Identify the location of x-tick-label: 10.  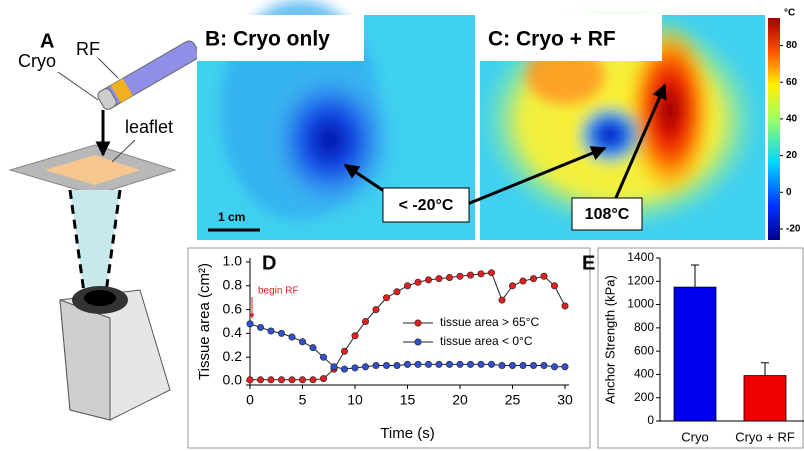
(355, 400).